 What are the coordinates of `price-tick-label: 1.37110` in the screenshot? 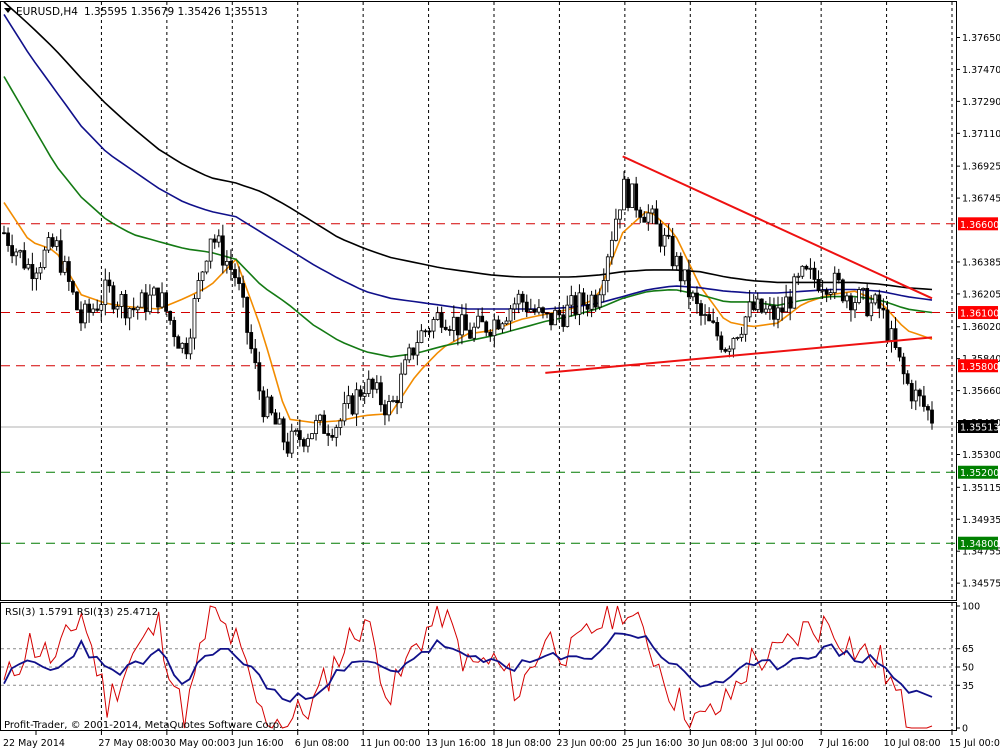 It's located at (981, 134).